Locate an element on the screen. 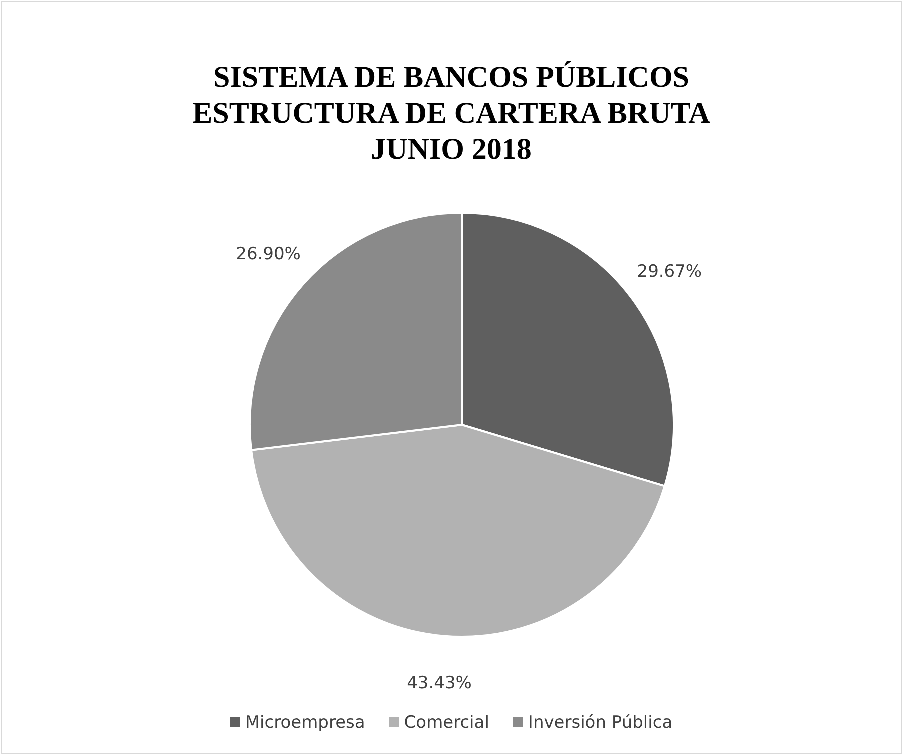  legend-label: Comercial is located at coordinates (447, 722).